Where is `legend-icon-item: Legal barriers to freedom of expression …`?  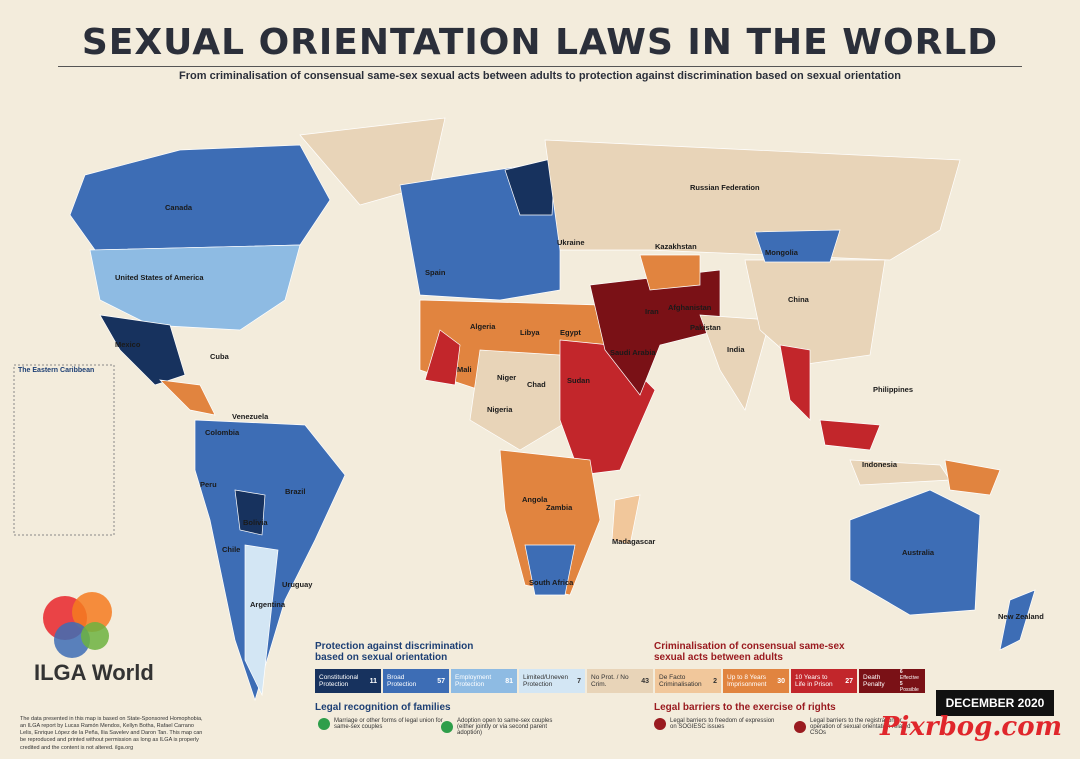 legend-icon-item: Legal barriers to freedom of expression … is located at coordinates (716, 724).